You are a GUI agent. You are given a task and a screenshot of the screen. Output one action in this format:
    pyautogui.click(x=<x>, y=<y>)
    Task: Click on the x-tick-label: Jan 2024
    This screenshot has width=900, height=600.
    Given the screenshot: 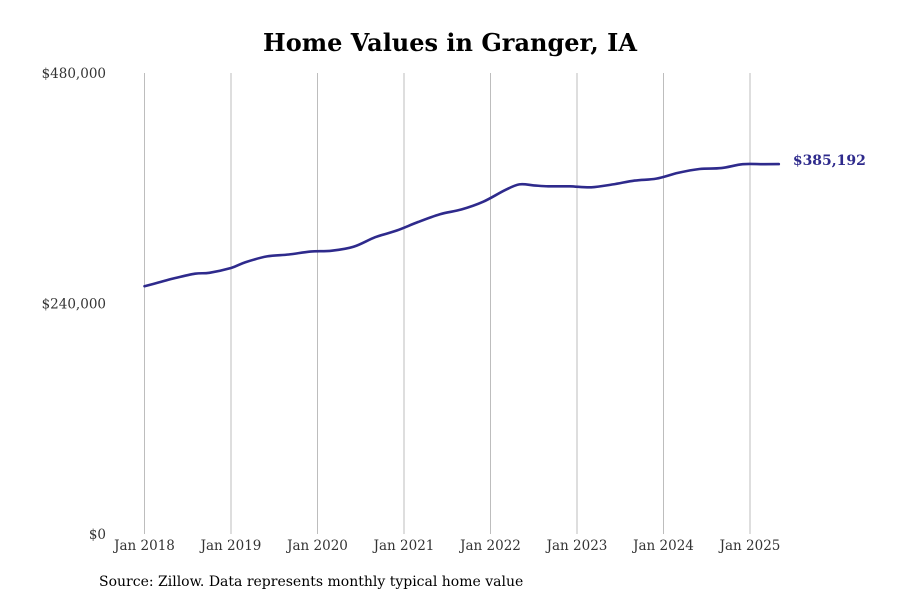 What is the action you would take?
    pyautogui.click(x=662, y=546)
    